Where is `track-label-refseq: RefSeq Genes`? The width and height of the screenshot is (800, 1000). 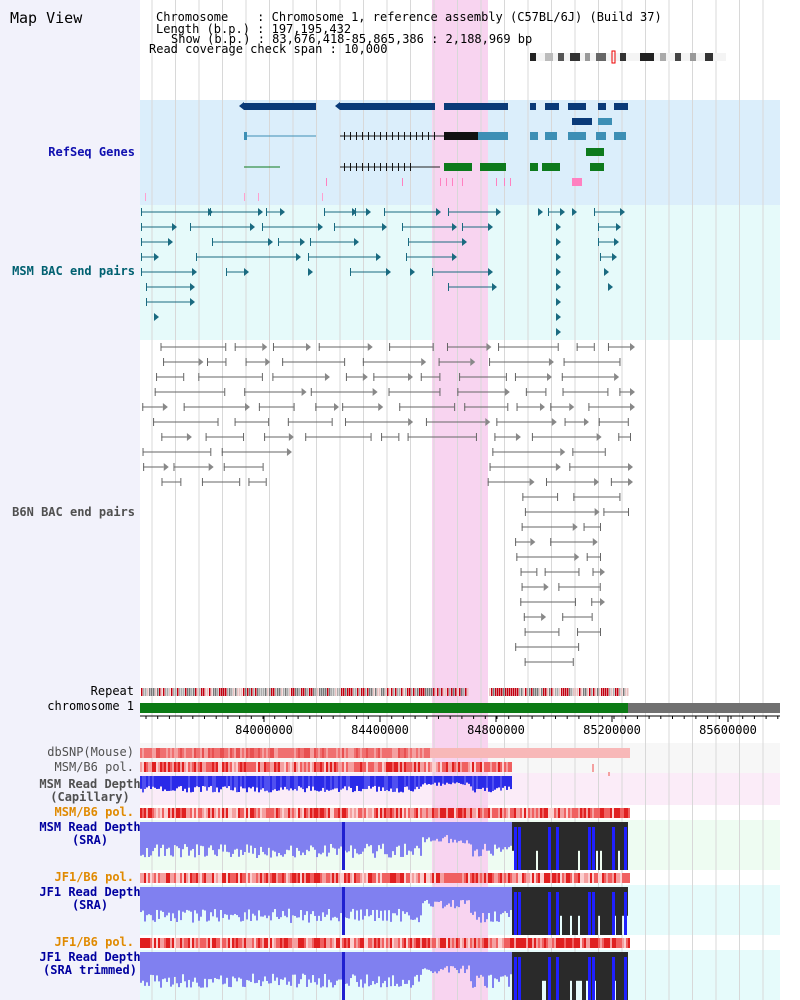
track-label-refseq: RefSeq Genes is located at coordinates (91, 152).